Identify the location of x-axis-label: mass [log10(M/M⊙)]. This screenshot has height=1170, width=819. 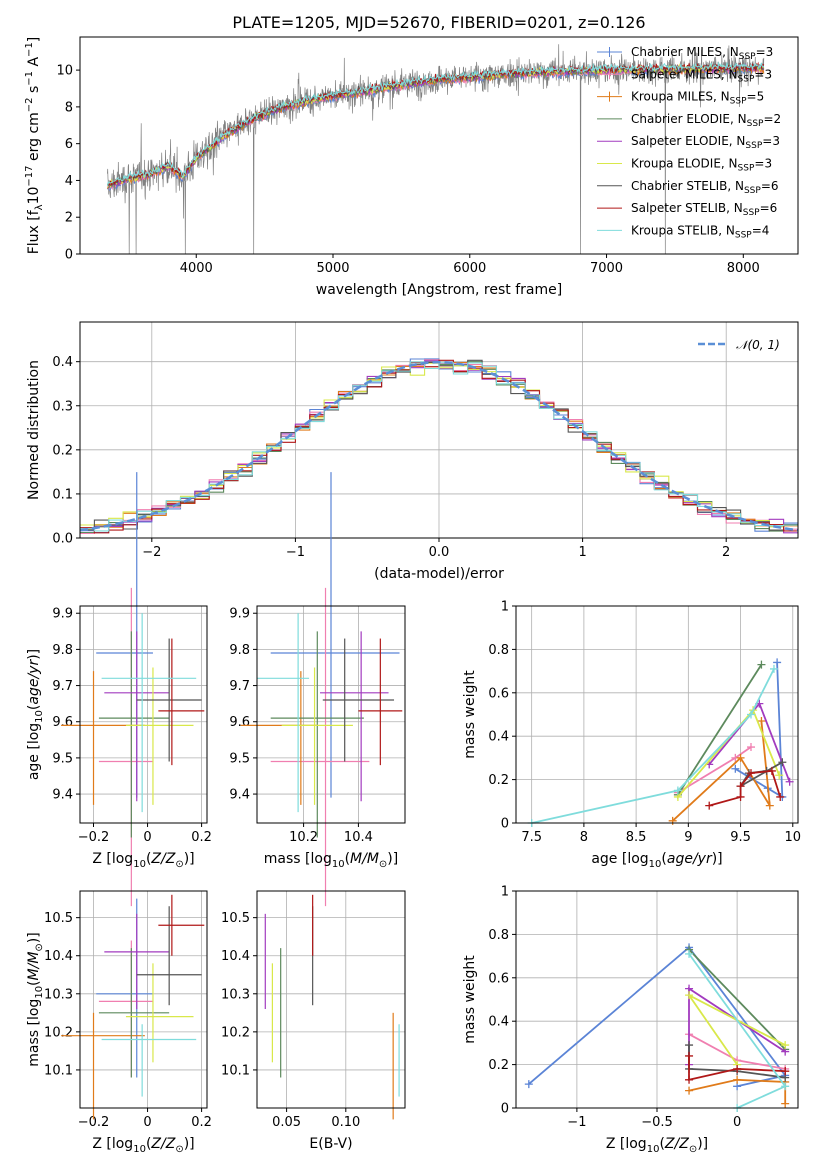
(331, 860).